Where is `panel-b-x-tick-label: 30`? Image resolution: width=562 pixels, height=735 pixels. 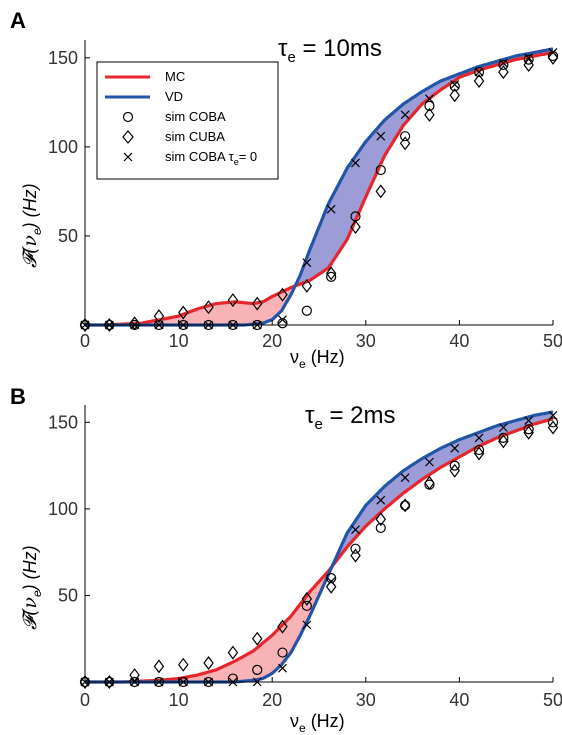
panel-b-x-tick-label: 30 is located at coordinates (366, 700).